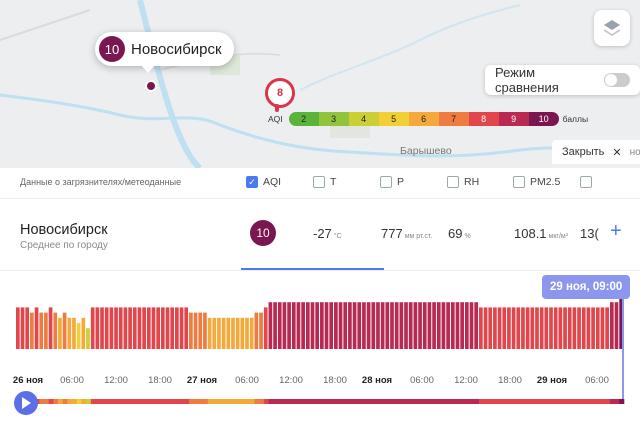 The width and height of the screenshot is (640, 426). What do you see at coordinates (263, 182) in the screenshot?
I see `filter-checkbox: ✓ AQI` at bounding box center [263, 182].